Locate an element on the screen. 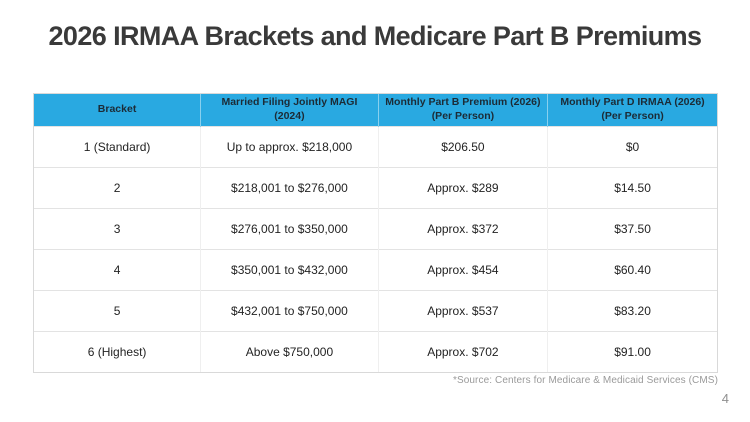 Image resolution: width=750 pixels, height=422 pixels. header-line1: Bracket is located at coordinates (117, 109).